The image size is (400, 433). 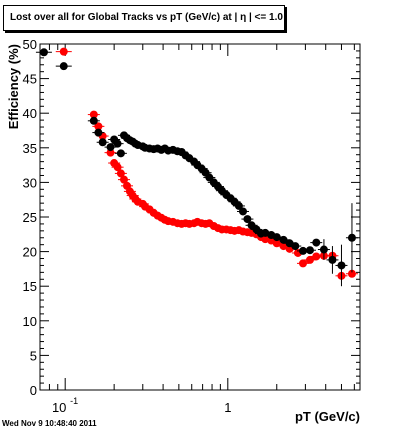 What do you see at coordinates (30, 286) in the screenshot?
I see `y-tick-label: 15` at bounding box center [30, 286].